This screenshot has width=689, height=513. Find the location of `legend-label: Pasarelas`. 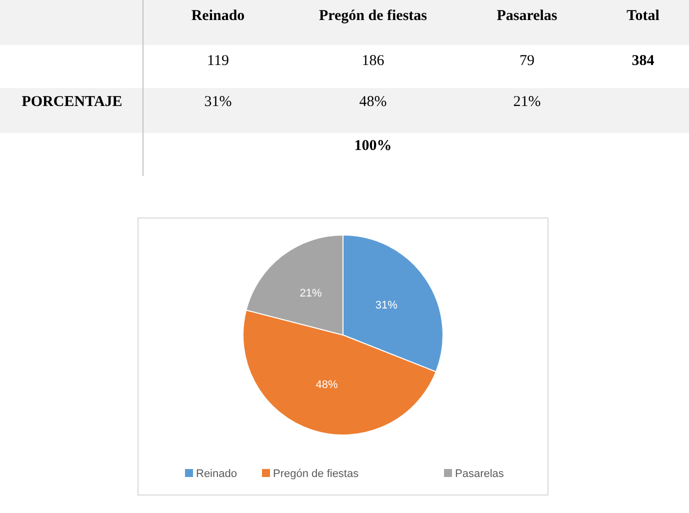

legend-label: Pasarelas is located at coordinates (479, 474).